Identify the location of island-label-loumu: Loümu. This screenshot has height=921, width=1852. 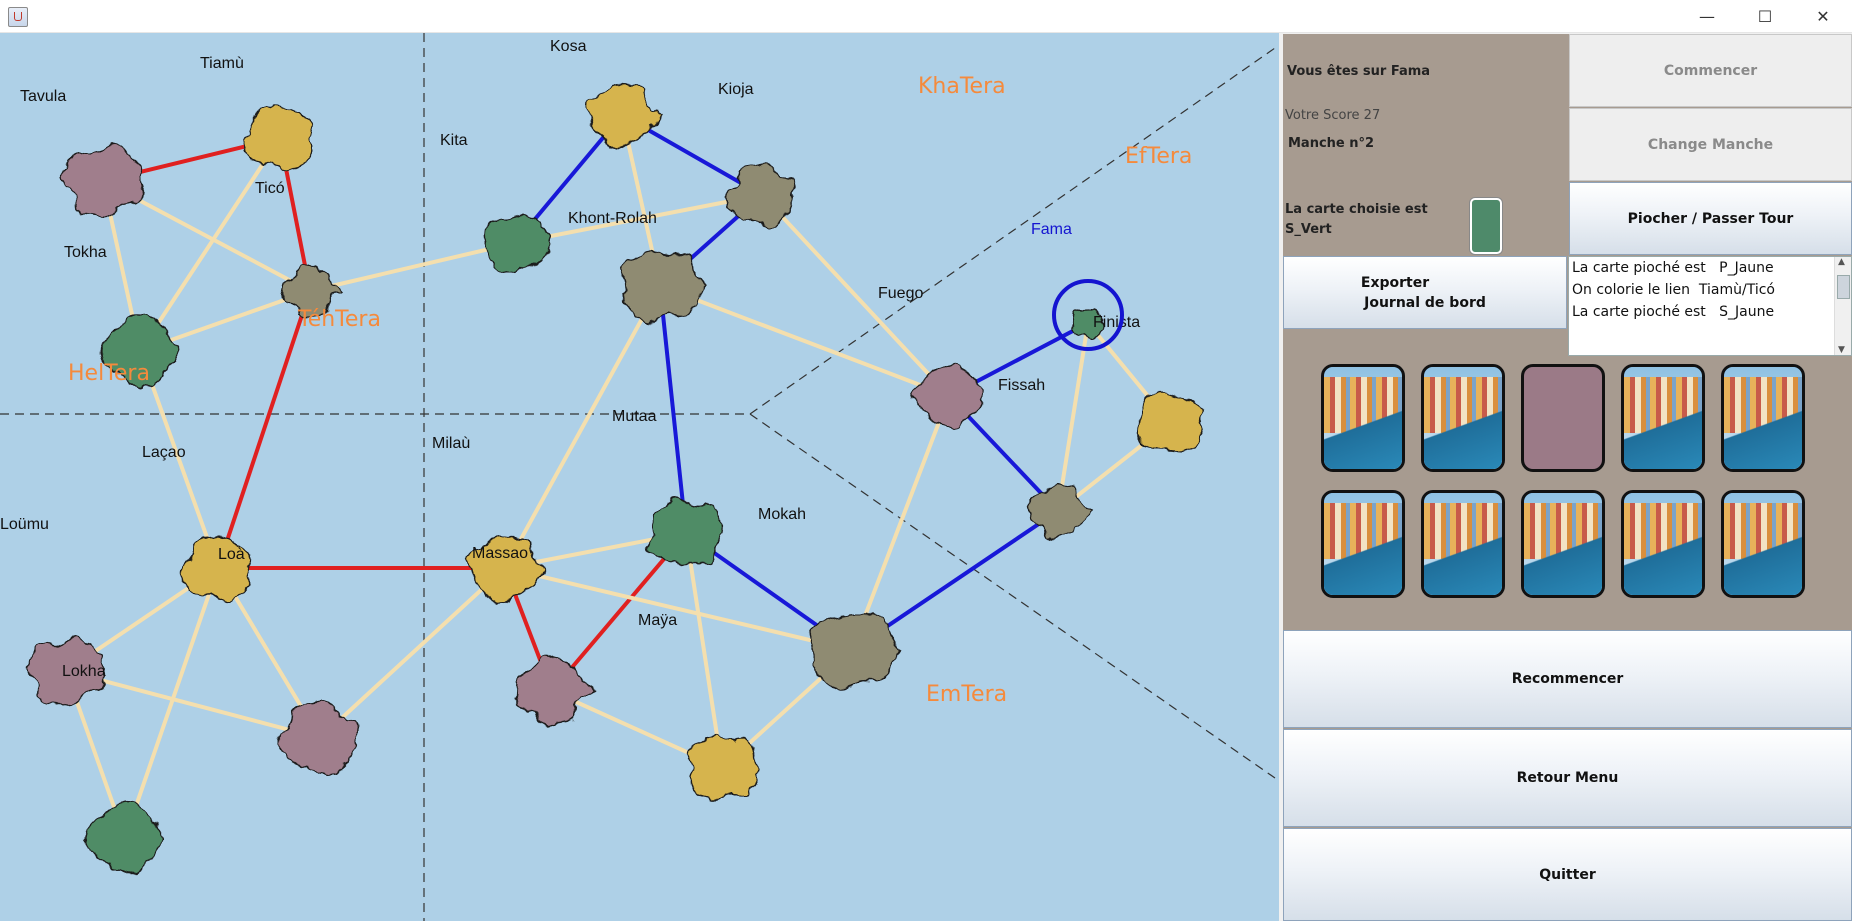
(24, 524).